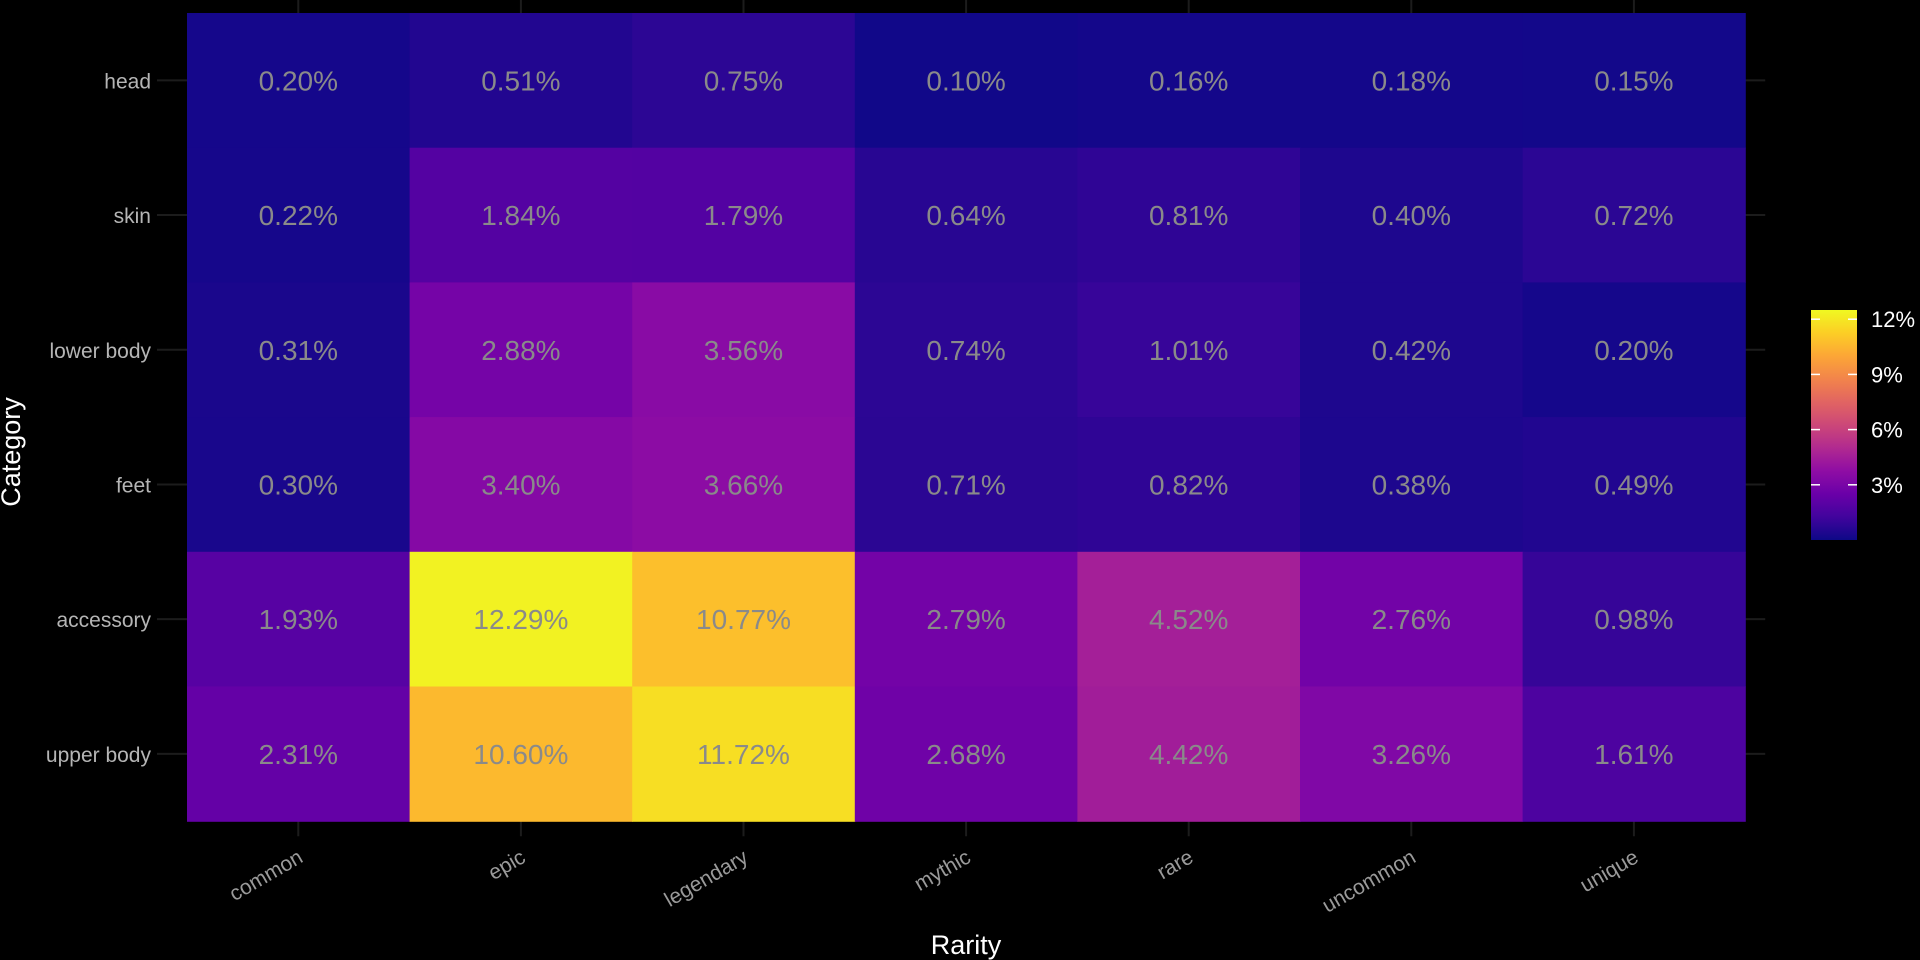 Image resolution: width=1920 pixels, height=960 pixels. I want to click on x-tick-label: rare, so click(1175, 865).